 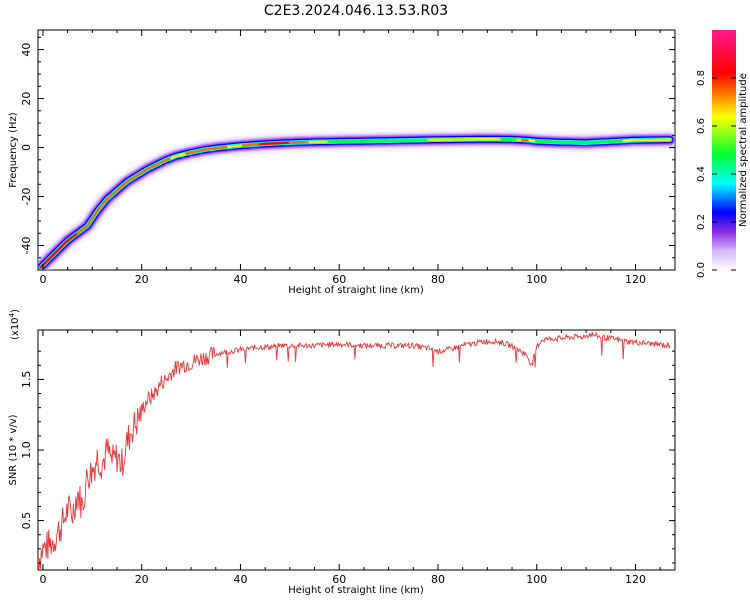 I want to click on snr-xlabel: Height of straight line (km), so click(x=356, y=590).